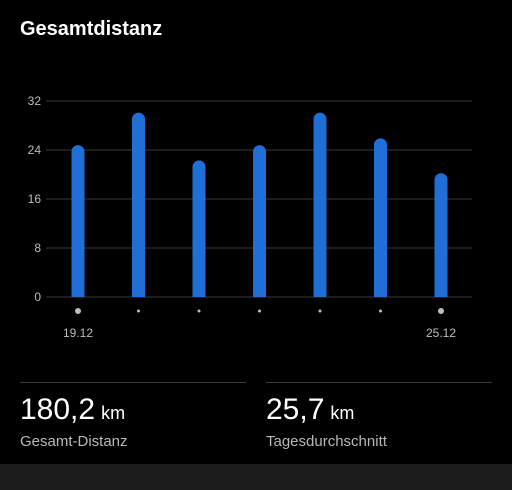 The width and height of the screenshot is (512, 490). Describe the element at coordinates (138, 204) in the screenshot. I see `bar-20.12` at that location.